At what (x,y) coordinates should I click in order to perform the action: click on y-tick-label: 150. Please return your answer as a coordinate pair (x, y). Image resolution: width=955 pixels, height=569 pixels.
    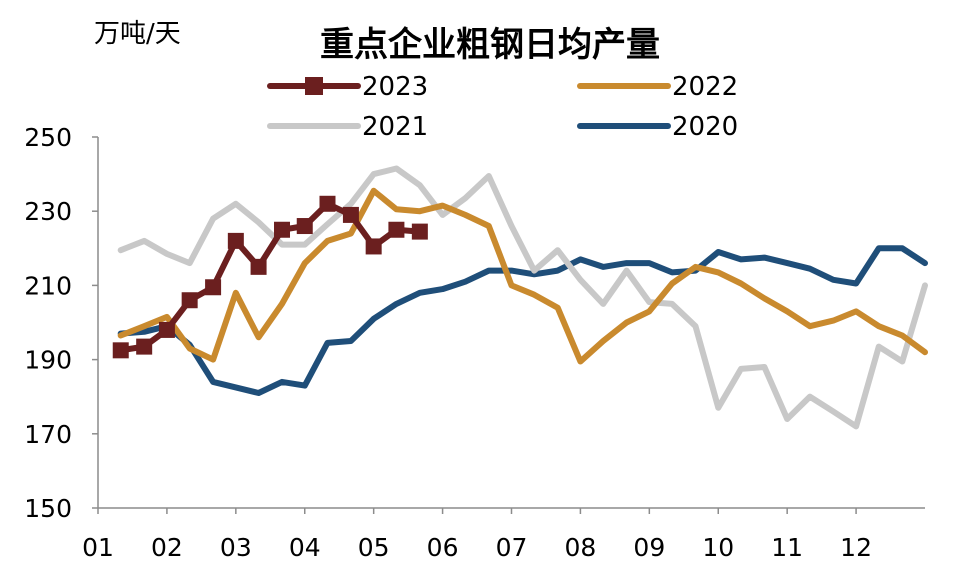
    Looking at the image, I should click on (48, 508).